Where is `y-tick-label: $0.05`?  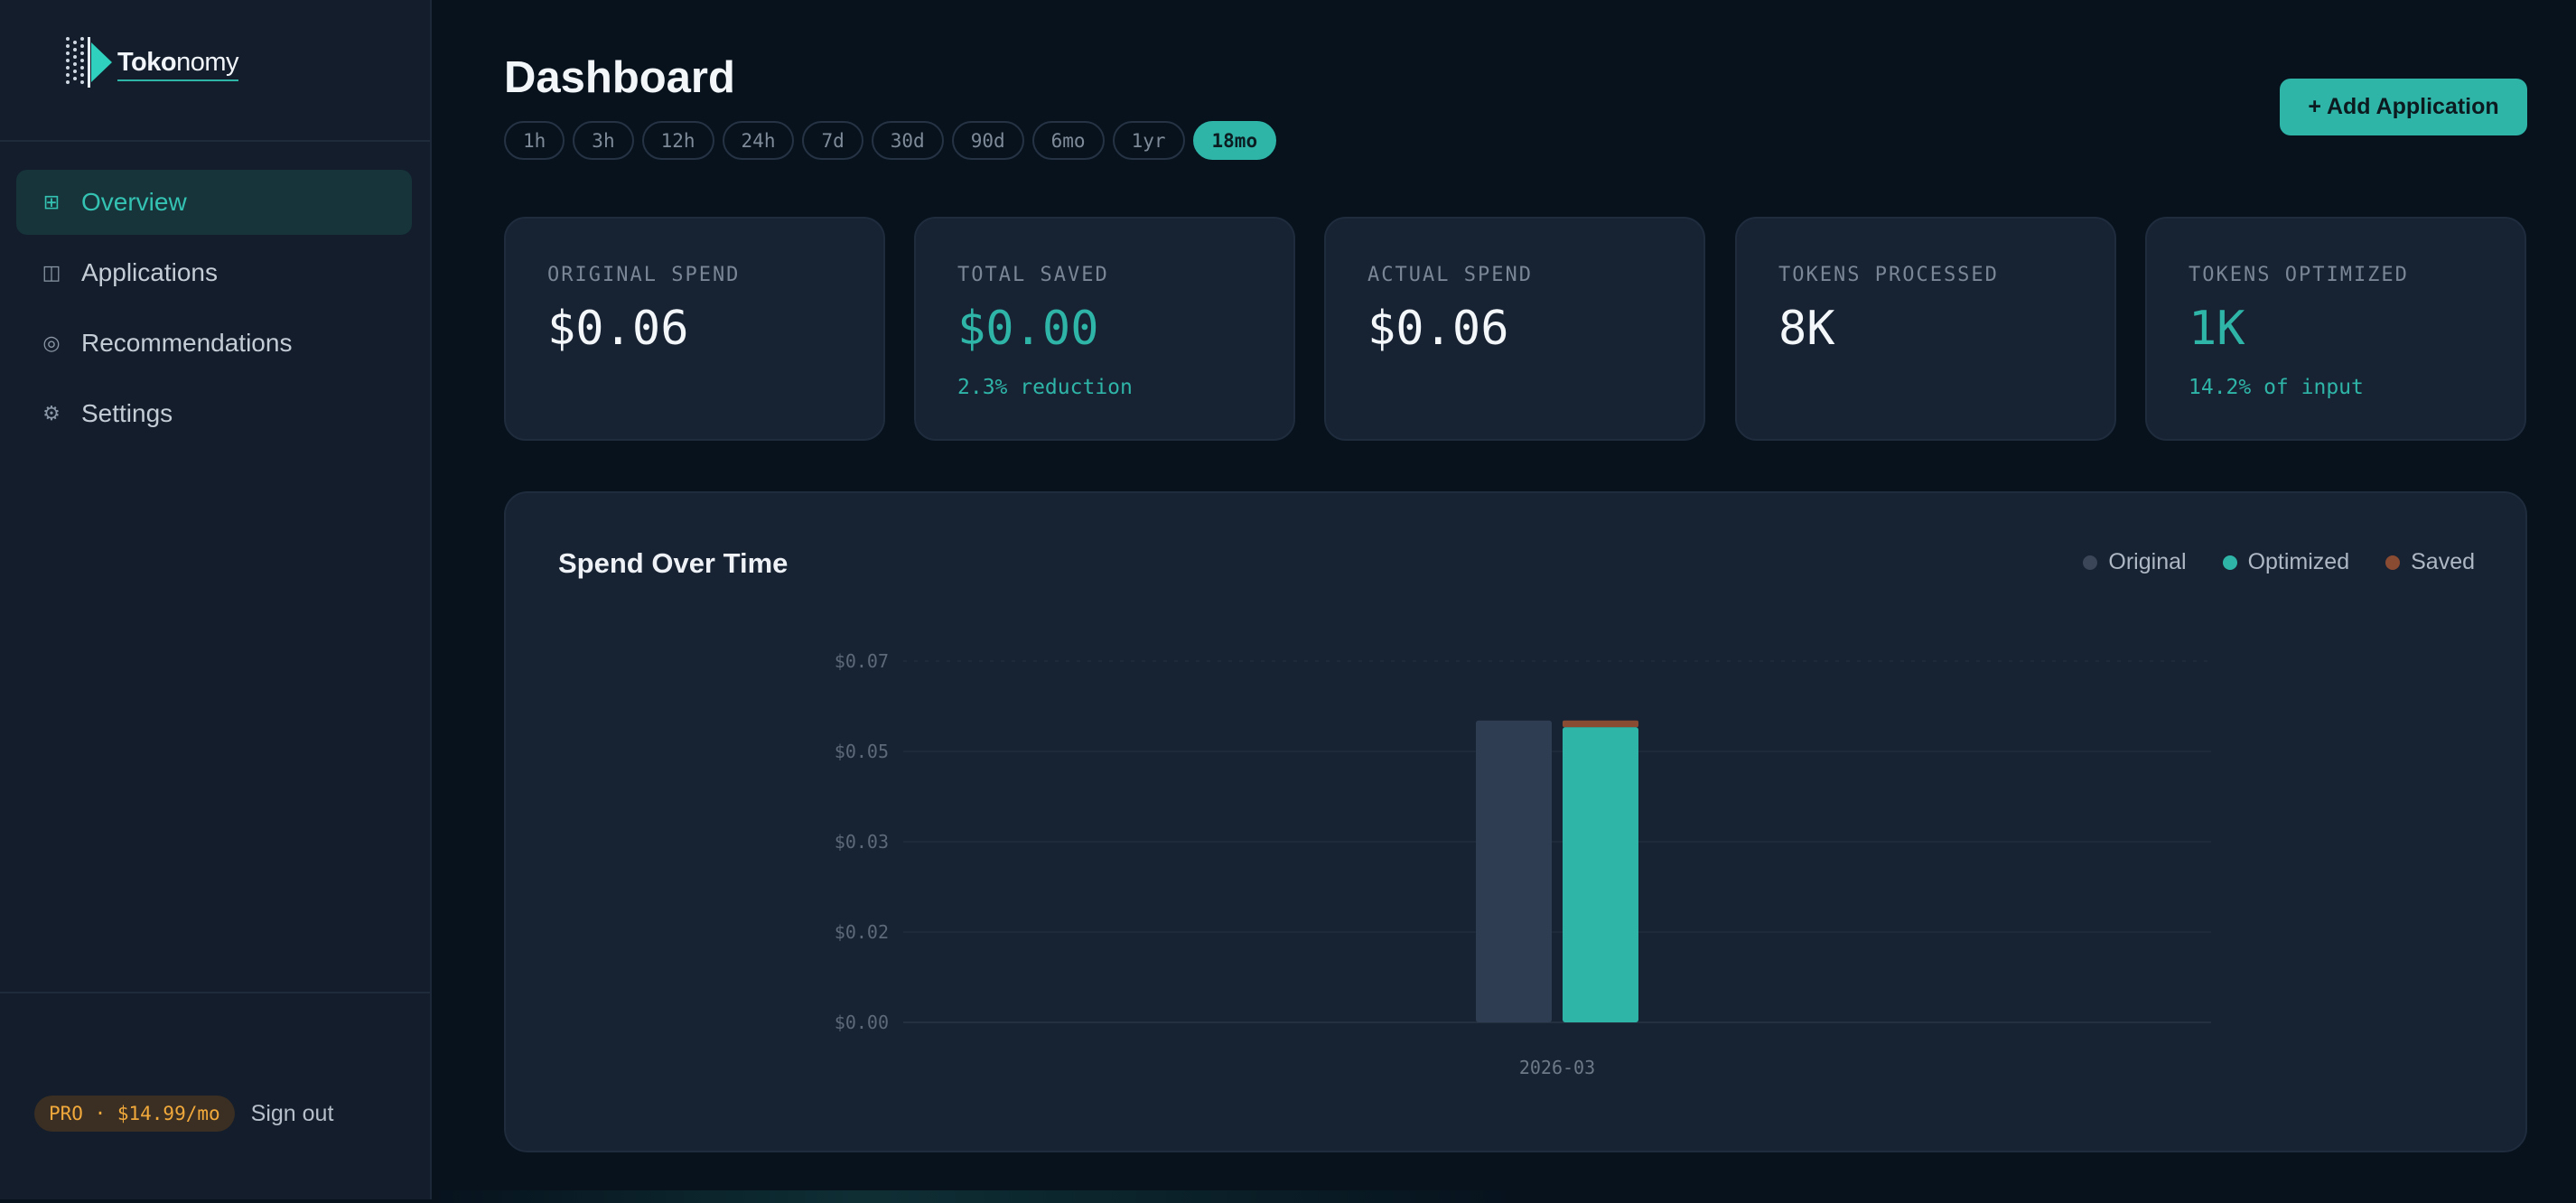
y-tick-label: $0.05 is located at coordinates (862, 751).